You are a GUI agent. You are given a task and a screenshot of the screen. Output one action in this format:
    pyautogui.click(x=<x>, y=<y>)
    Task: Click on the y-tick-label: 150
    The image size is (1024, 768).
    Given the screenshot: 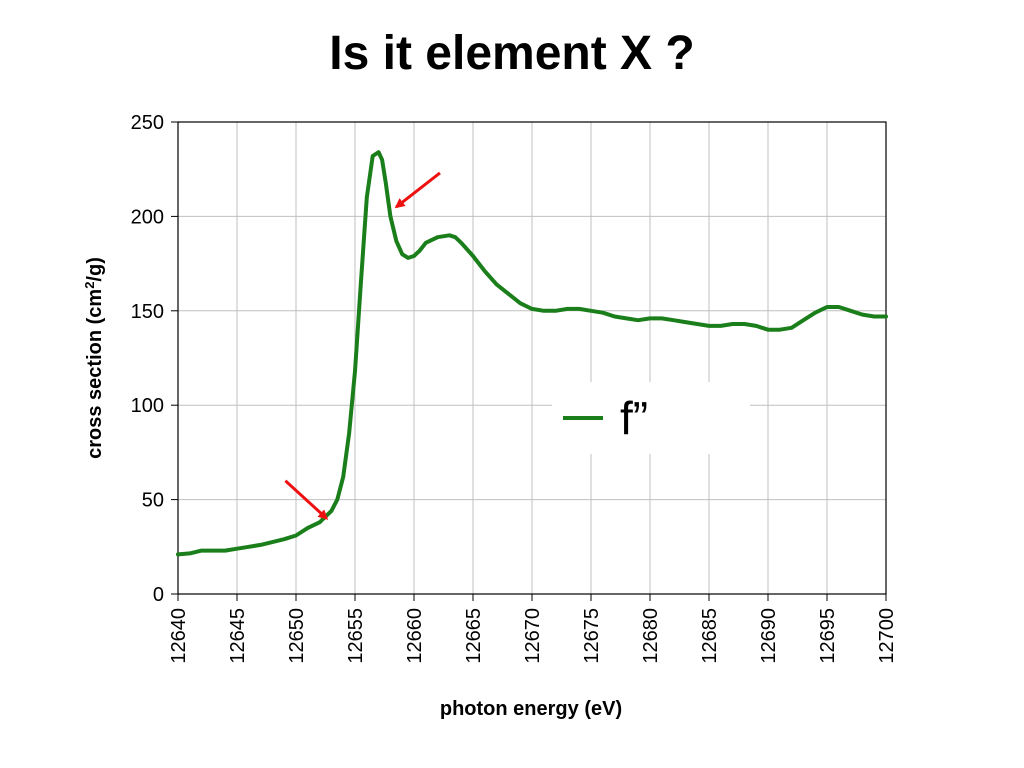 What is the action you would take?
    pyautogui.click(x=147, y=312)
    